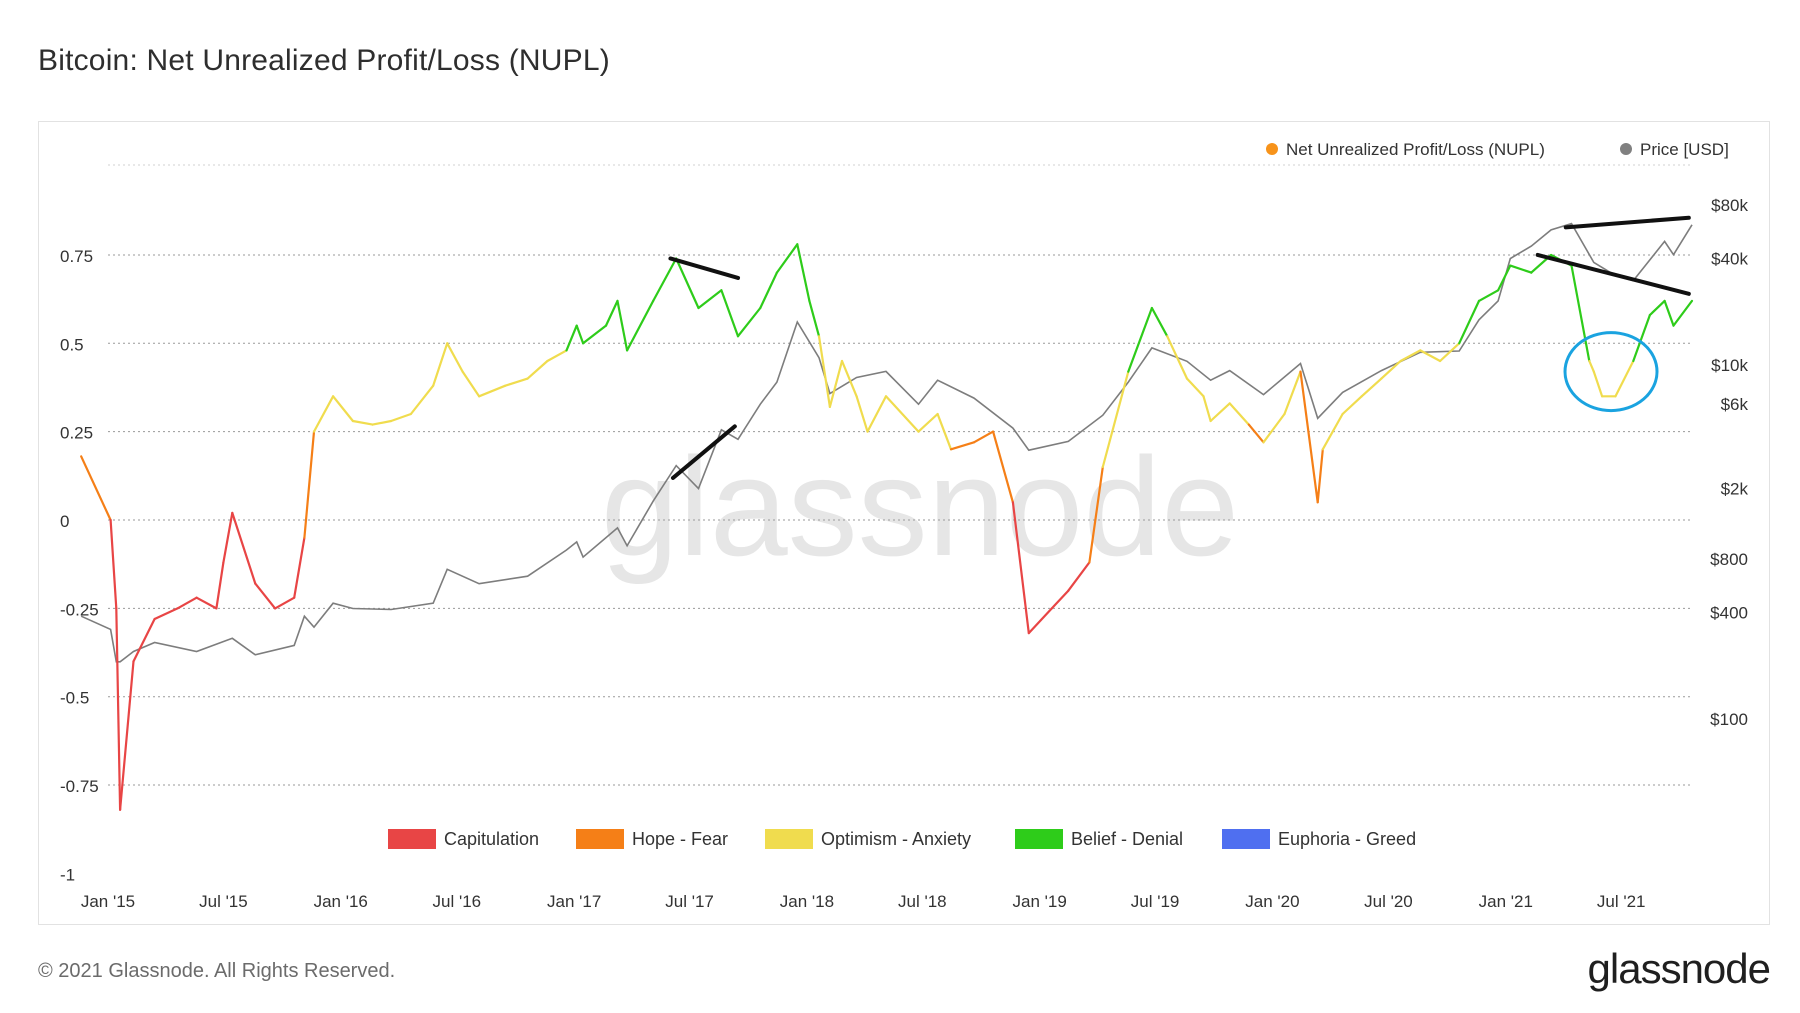  Describe the element at coordinates (1347, 839) in the screenshot. I see `legend-label: Euphoria - Greed` at that location.